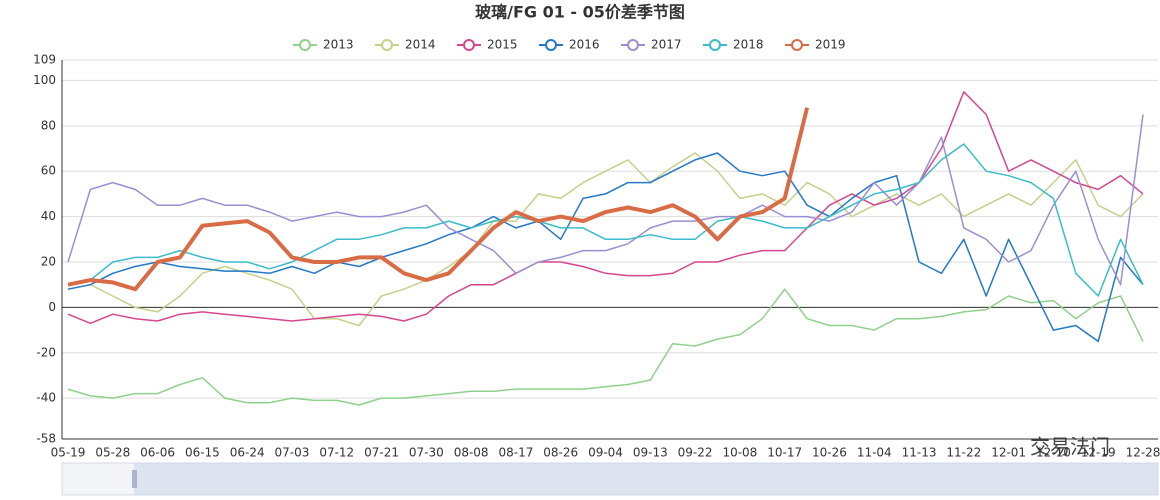 This screenshot has width=1160, height=500. I want to click on x-tick-label: 07-30, so click(426, 453).